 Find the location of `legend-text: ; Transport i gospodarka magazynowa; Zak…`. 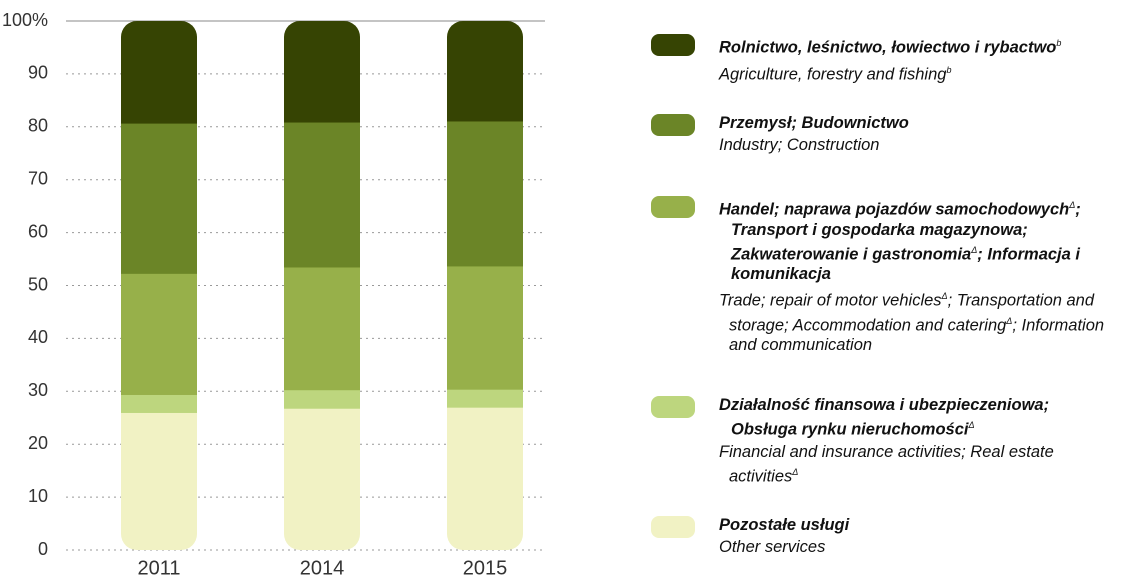

legend-text: ; Transport i gospodarka magazynowa; Zak… is located at coordinates (906, 232).